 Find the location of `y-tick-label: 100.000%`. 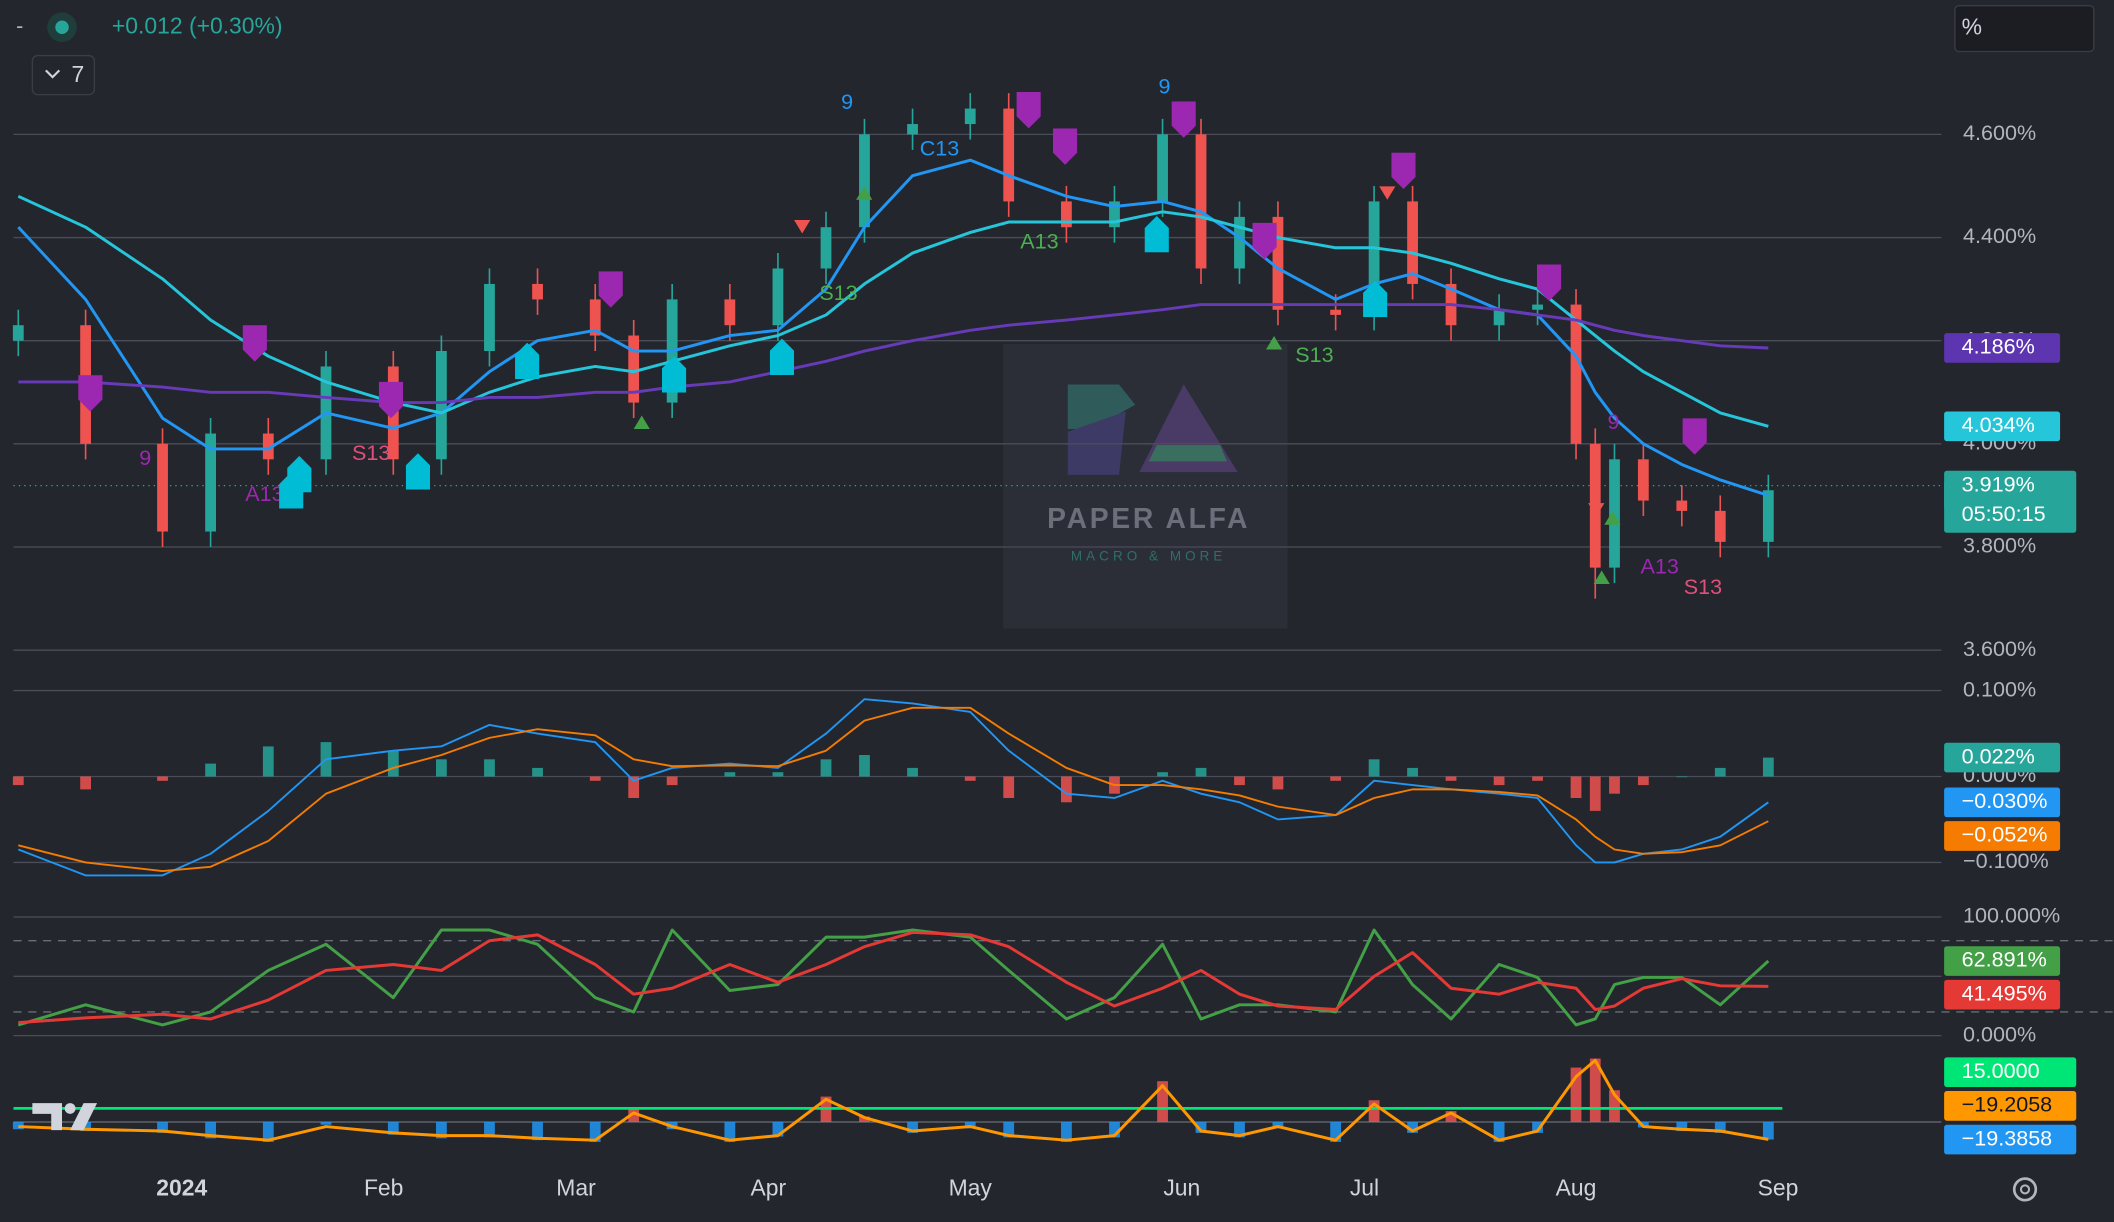

y-tick-label: 100.000% is located at coordinates (2011, 915).